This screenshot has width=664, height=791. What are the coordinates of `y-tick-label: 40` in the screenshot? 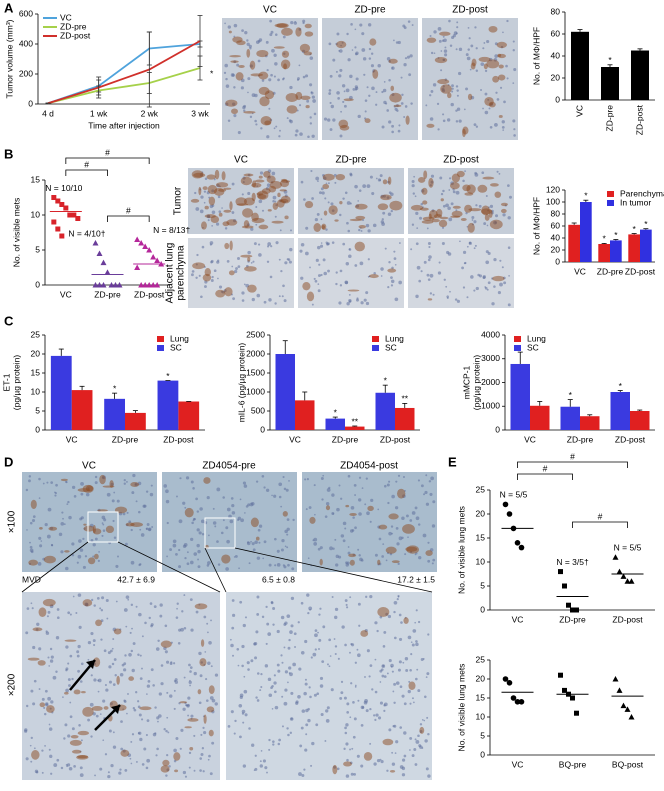 It's located at (556, 237).